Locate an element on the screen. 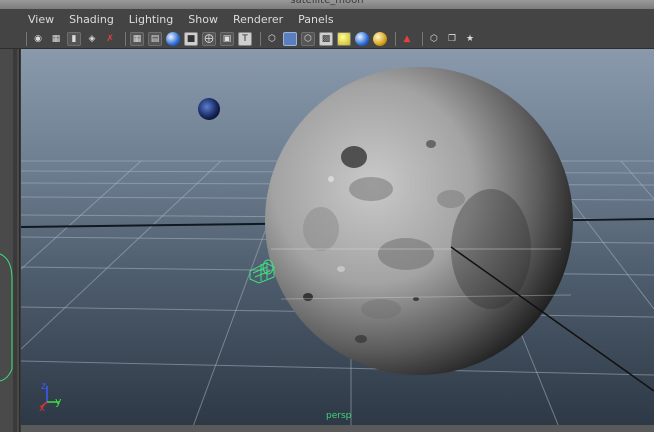 The width and height of the screenshot is (654, 432). earth-sphere is located at coordinates (209, 109).